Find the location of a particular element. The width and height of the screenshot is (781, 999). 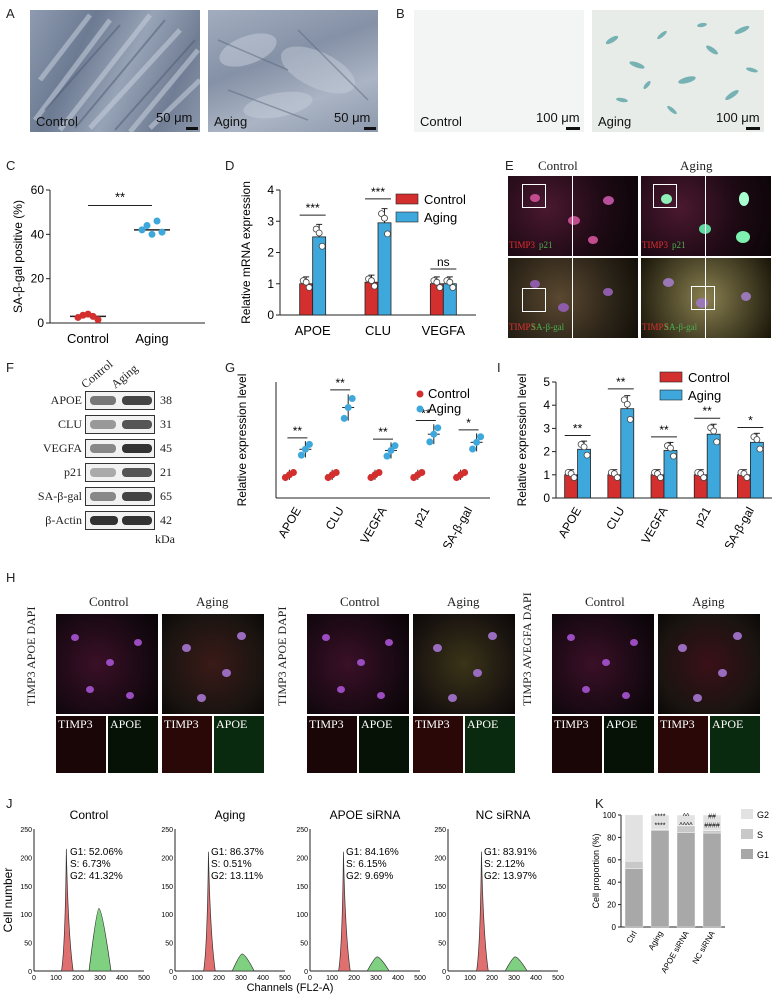

legend-label: G2 is located at coordinates (763, 815).